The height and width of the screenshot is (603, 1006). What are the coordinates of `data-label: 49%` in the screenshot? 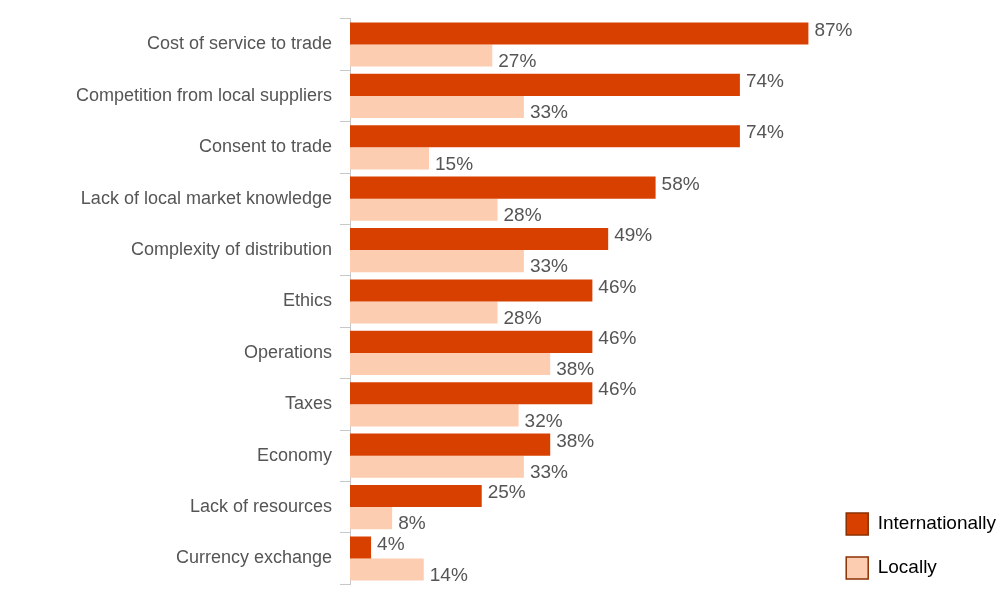 It's located at (633, 235).